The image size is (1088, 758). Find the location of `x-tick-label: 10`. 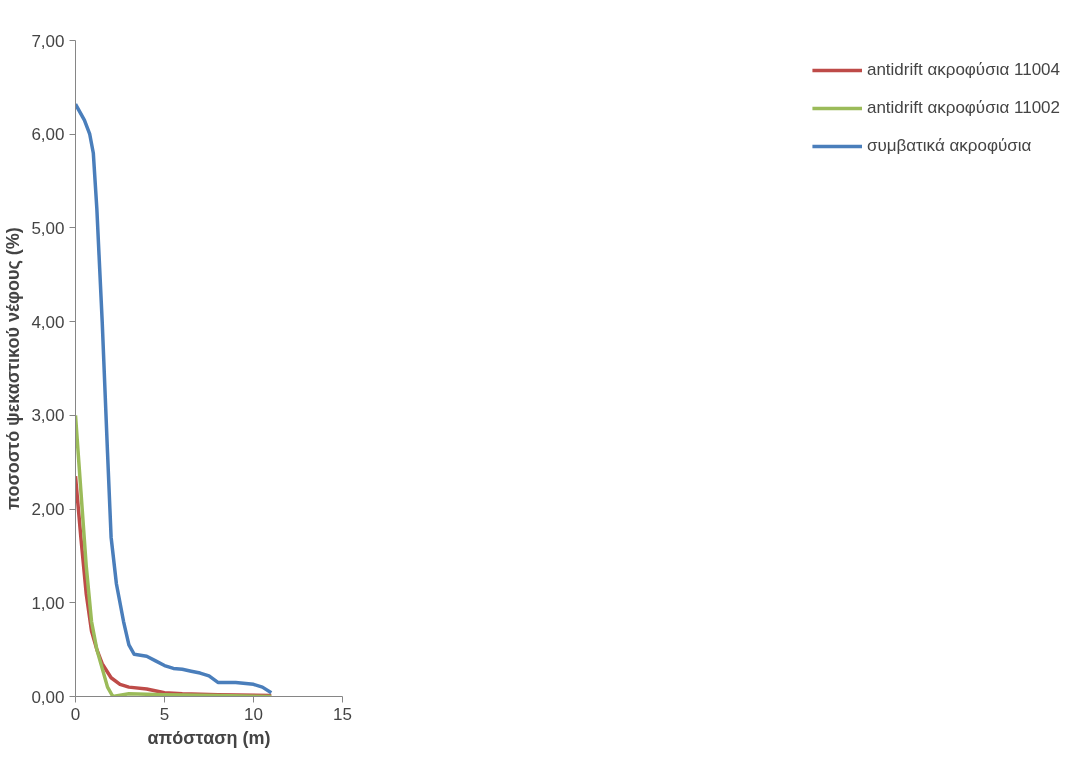

x-tick-label: 10 is located at coordinates (253, 714).